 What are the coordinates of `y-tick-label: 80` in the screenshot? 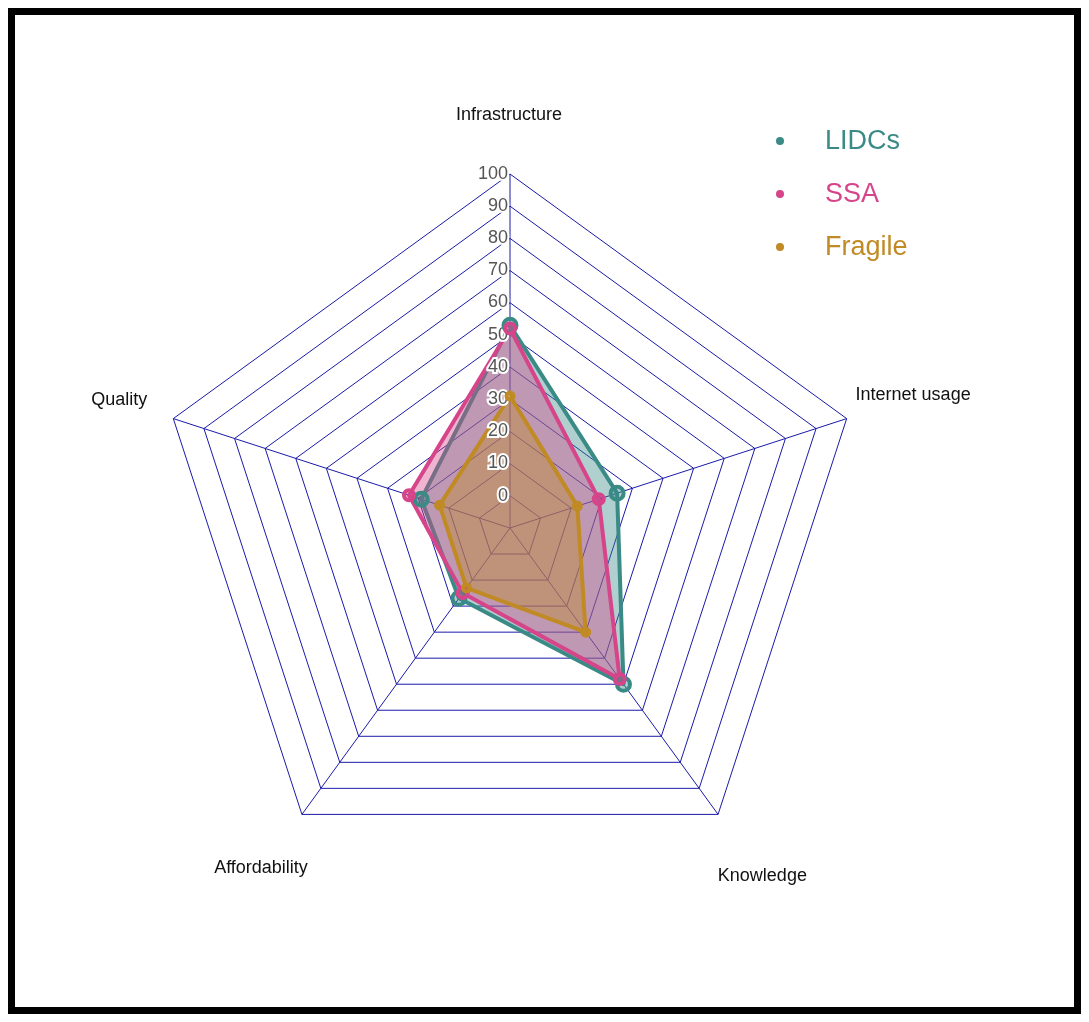 It's located at (497, 237).